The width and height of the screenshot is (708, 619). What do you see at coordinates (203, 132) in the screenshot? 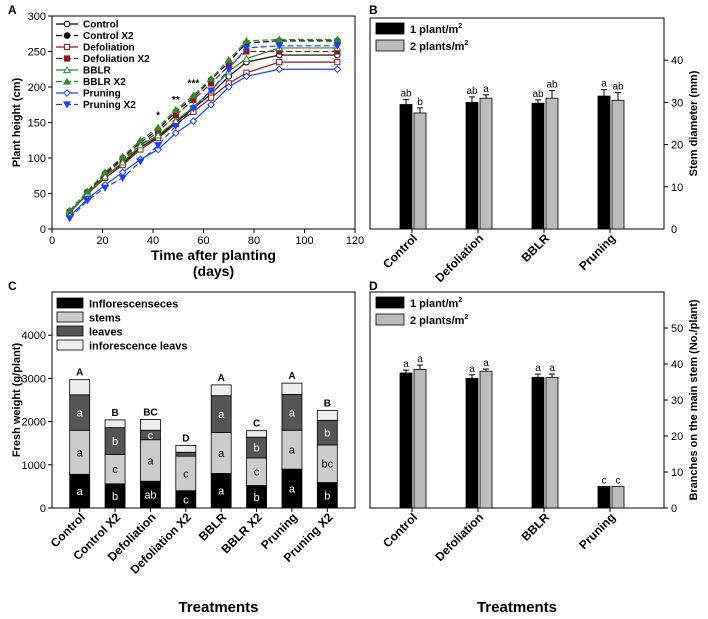
I see `series-pruning-x2` at bounding box center [203, 132].